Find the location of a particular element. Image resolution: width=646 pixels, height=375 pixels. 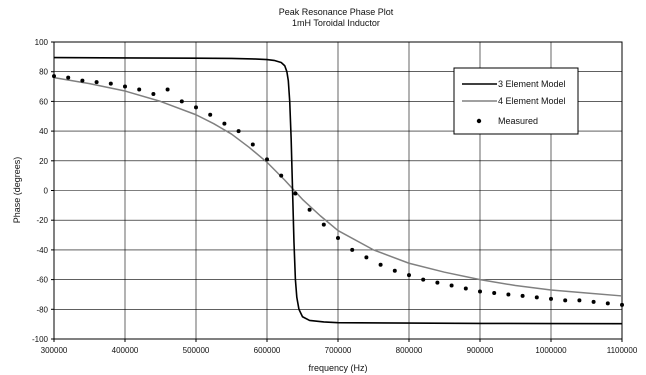

chart-subtitle: 1mH Toroidal Inductor is located at coordinates (336, 23).